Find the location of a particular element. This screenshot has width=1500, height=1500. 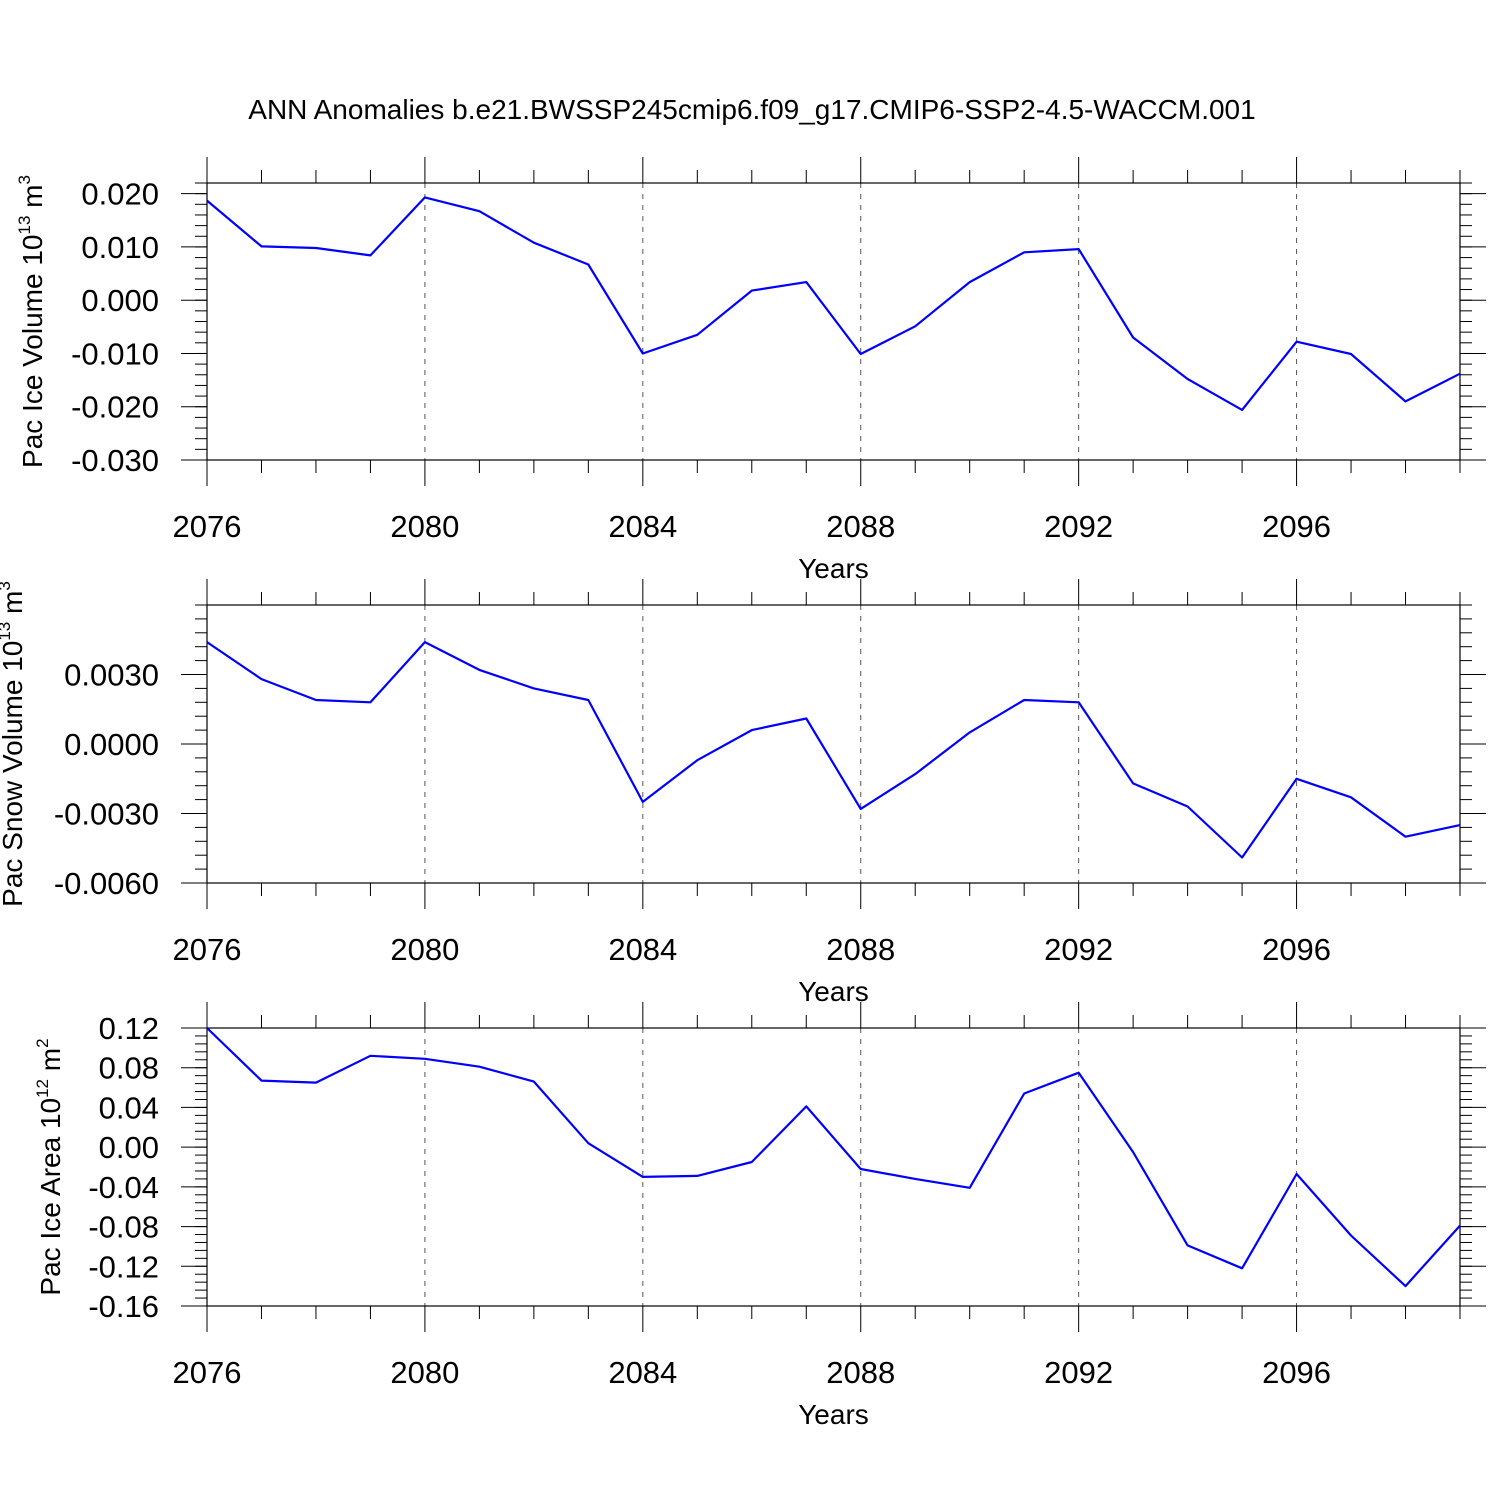

y-tick-label: -0.030 is located at coordinates (115, 460).